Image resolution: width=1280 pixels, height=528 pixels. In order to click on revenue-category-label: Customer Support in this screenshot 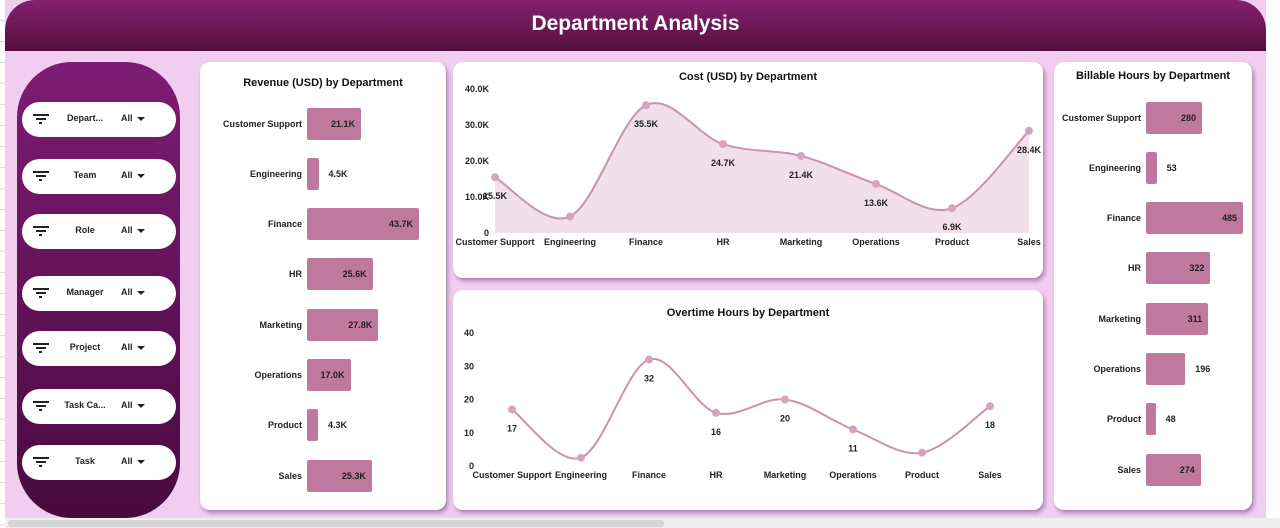, I will do `click(262, 124)`.